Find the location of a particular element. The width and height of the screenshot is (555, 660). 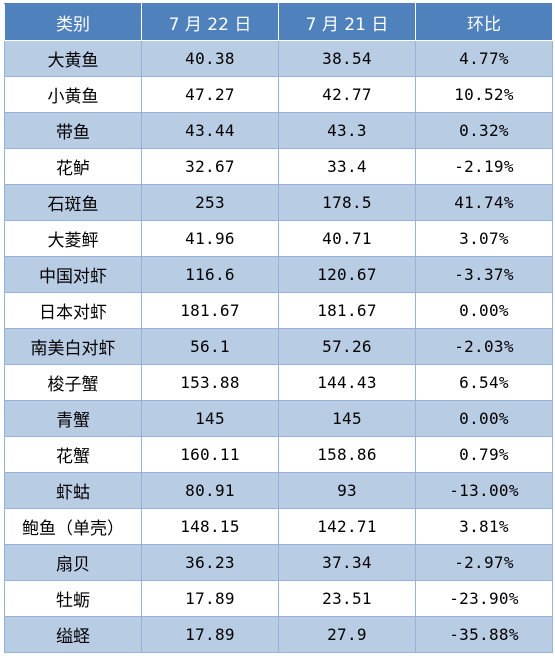

table-row: 花蟹 160.11 158.86 0.79% is located at coordinates (278, 454).